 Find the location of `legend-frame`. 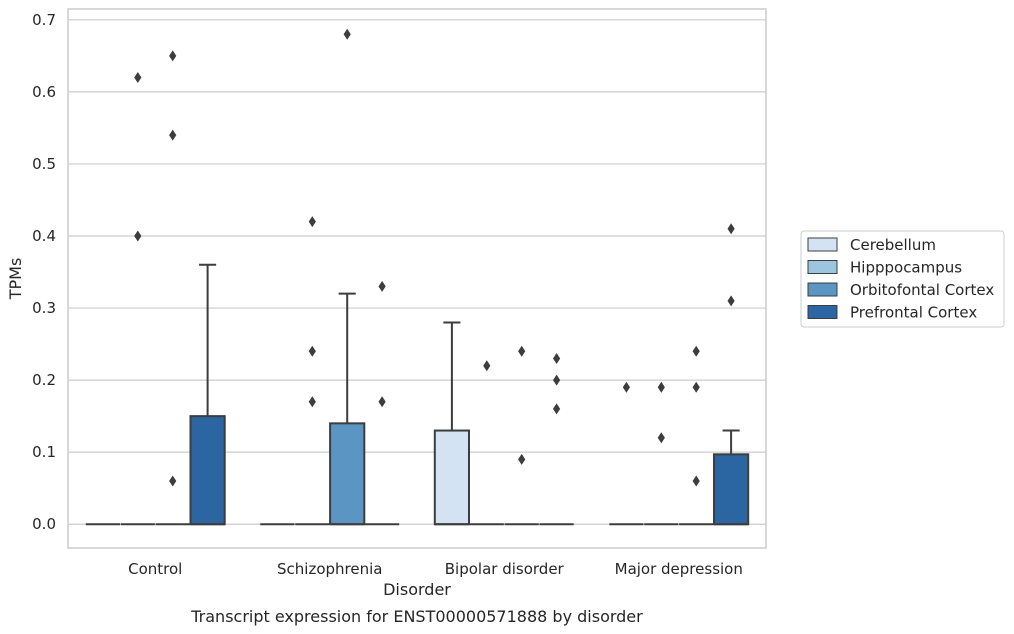

legend-frame is located at coordinates (902, 279).